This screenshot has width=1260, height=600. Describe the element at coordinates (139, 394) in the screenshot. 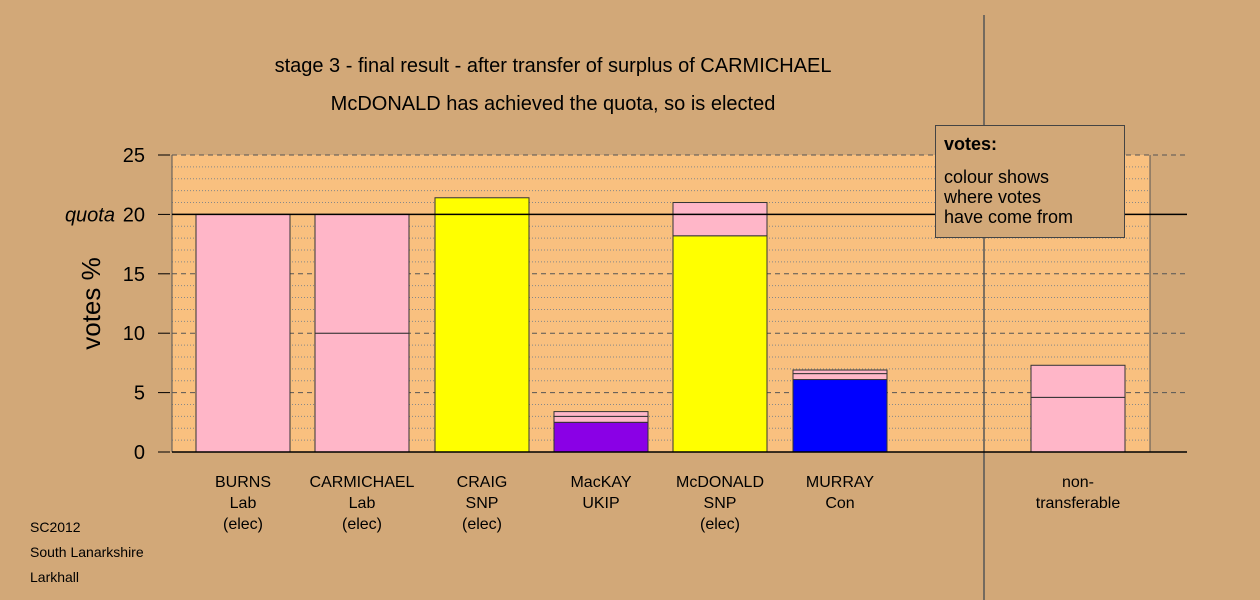

I see `y-tick-label: 5` at that location.